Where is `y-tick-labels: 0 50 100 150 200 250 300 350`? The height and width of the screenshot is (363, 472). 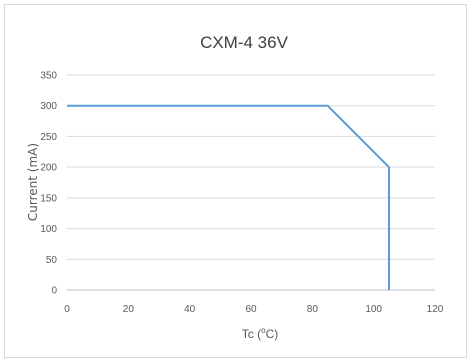 y-tick-labels: 0 50 100 150 200 250 300 350 is located at coordinates (48, 184).